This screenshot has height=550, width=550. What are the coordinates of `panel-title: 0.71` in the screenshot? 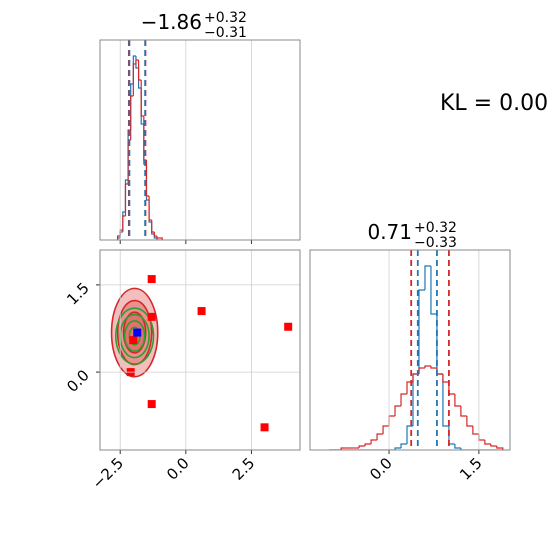 It's located at (389, 232).